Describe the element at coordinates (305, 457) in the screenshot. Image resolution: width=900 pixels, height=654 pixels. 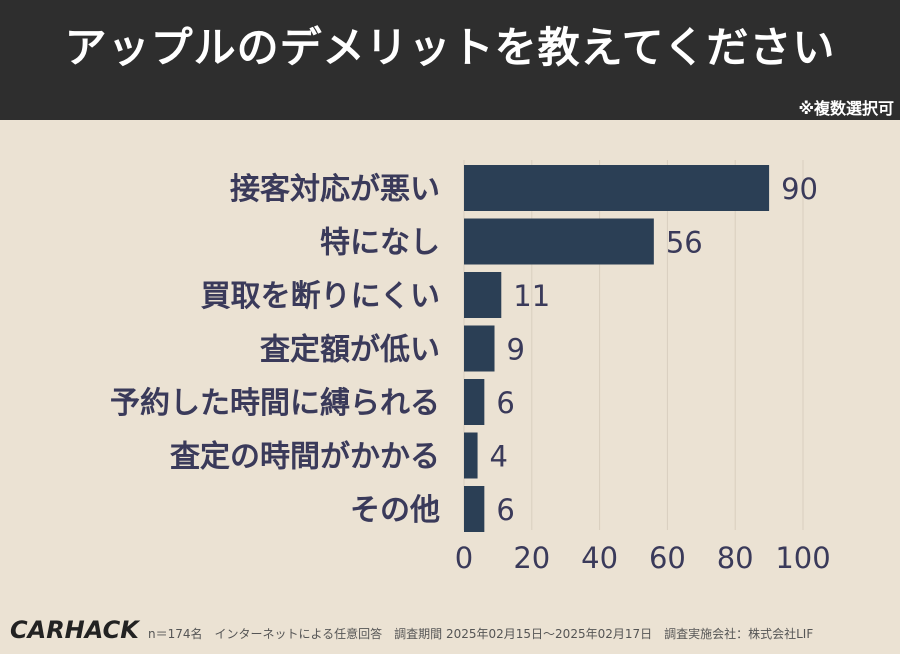
I see `category-label: 査定の時間がかかる` at that location.